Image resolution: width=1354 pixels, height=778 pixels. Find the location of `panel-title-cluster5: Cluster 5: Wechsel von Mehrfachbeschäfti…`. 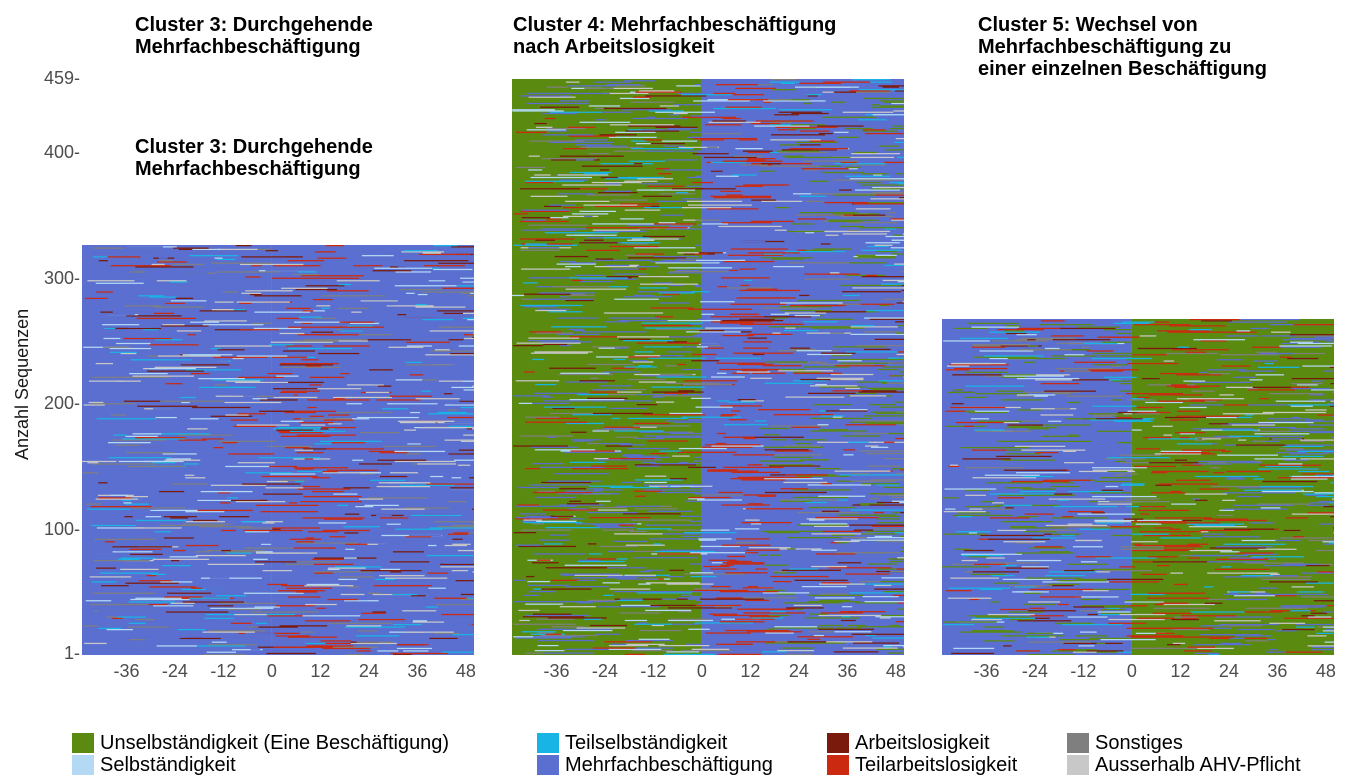

panel-title-cluster5: Cluster 5: Wechsel von Mehrfachbeschäfti… is located at coordinates (1122, 47).